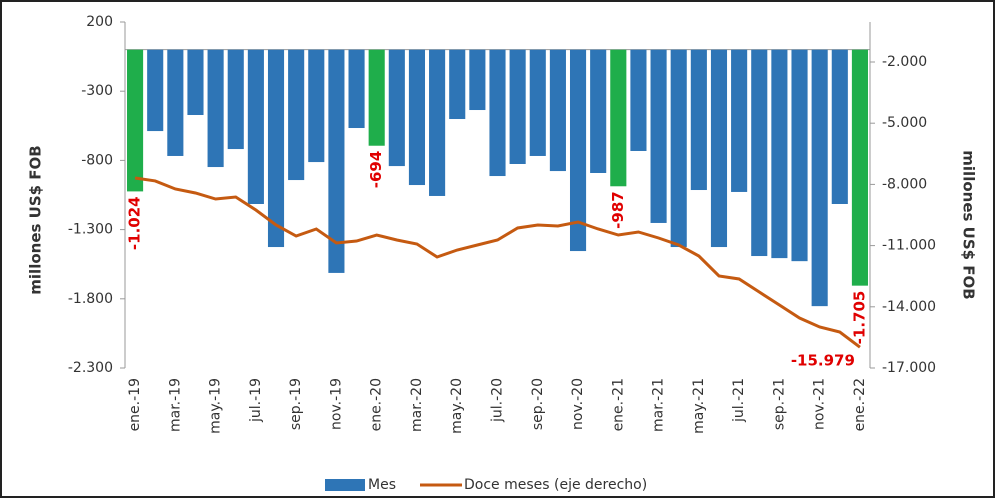 The width and height of the screenshot is (995, 498). I want to click on x-tick-label: ene.-21, so click(618, 404).